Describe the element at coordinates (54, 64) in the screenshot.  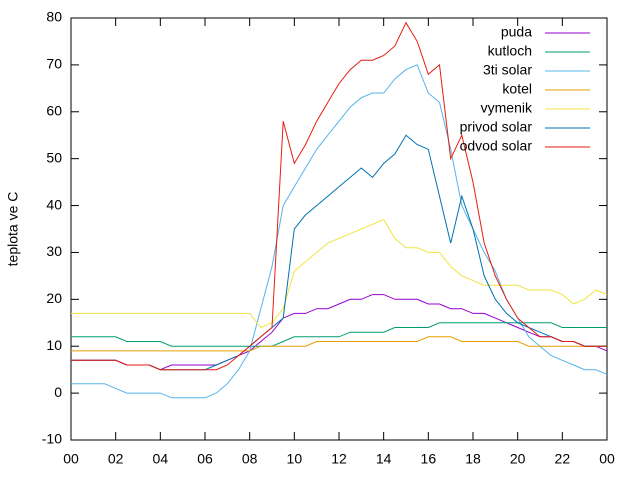
I see `y-tick-label: 70` at that location.